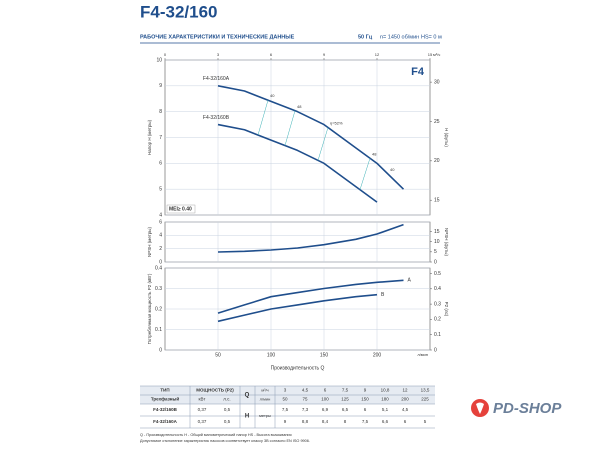 This screenshot has height=449, width=600. I want to click on x-tick-label: 50, so click(218, 355).